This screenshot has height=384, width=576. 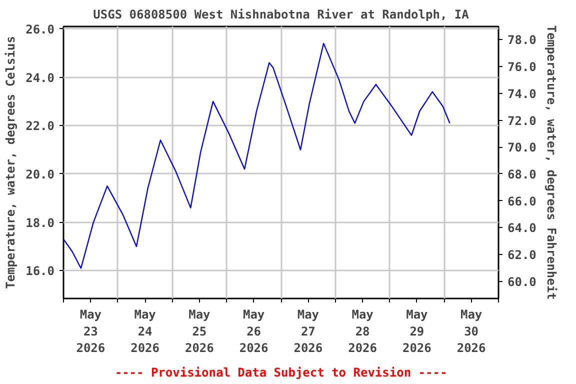 What do you see at coordinates (522, 255) in the screenshot?
I see `y2-tick-label: 62.0` at bounding box center [522, 255].